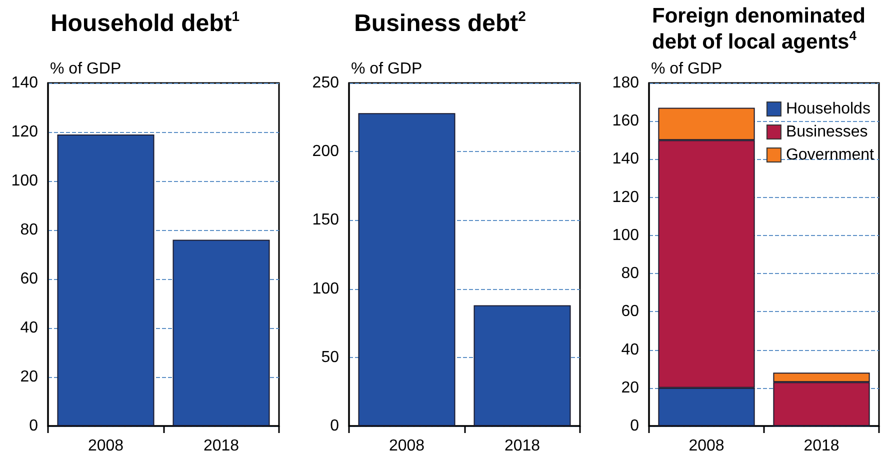 The image size is (881, 465). I want to click on y-tick-label: 50, so click(330, 357).